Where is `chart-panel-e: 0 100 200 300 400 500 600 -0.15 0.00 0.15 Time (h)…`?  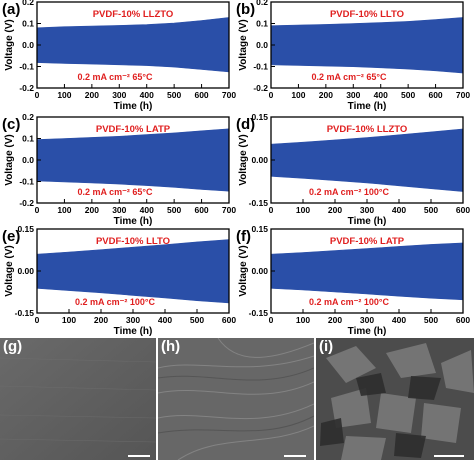 chart-panel-e: 0 100 200 300 400 500 600 -0.15 0.00 0.15 Time (h)… is located at coordinates (119, 280).